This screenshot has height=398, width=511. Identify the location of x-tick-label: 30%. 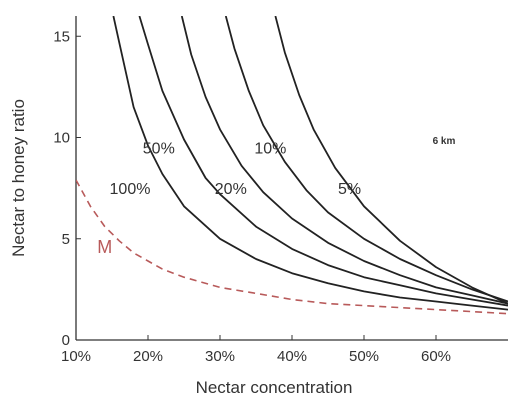
(220, 356).